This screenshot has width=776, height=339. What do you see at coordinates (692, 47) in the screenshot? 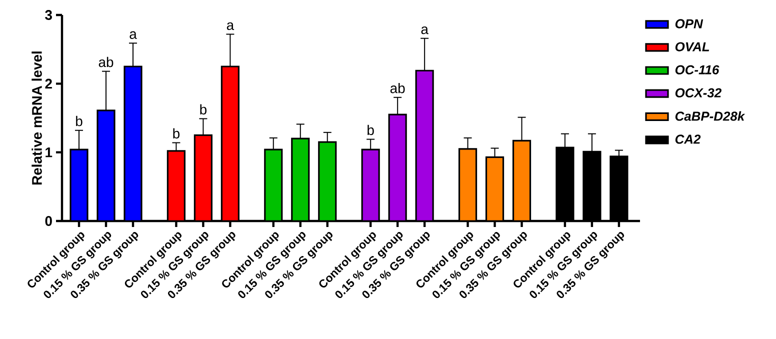
I see `legend-label: OVAL` at bounding box center [692, 47].